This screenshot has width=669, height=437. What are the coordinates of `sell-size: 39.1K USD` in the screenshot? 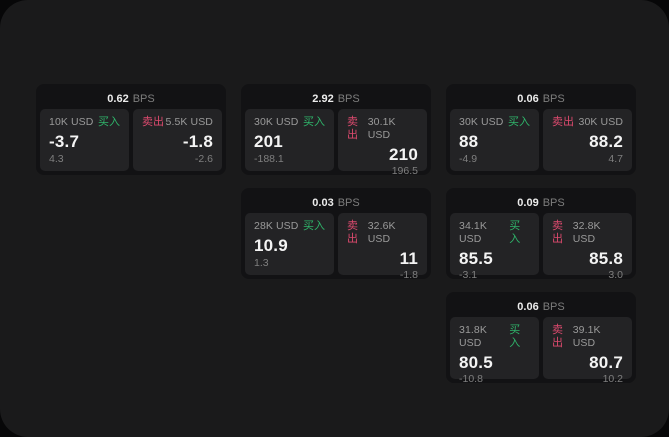 It's located at (586, 336).